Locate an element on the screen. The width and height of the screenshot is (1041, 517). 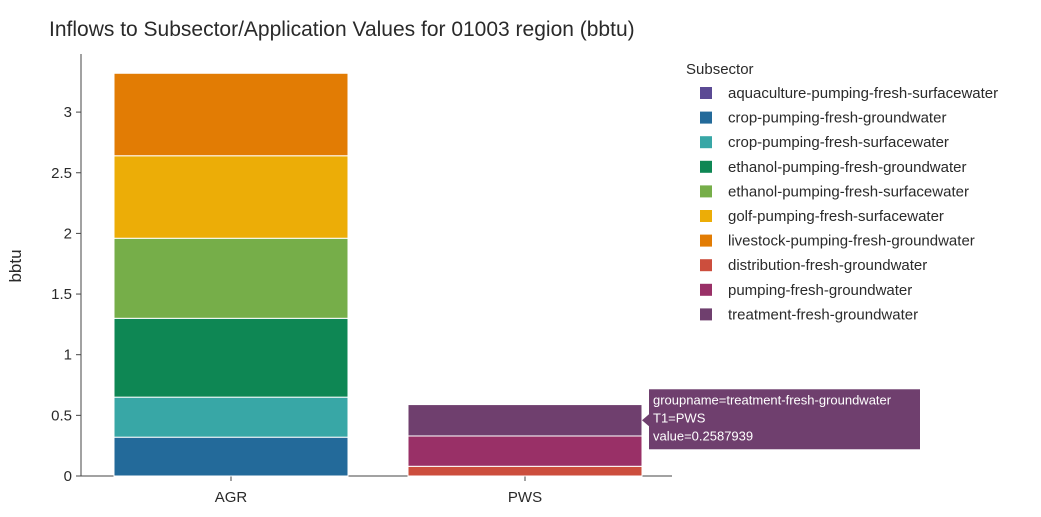
legend-label: livestock-pumping-fresh-groundwater is located at coordinates (851, 241).